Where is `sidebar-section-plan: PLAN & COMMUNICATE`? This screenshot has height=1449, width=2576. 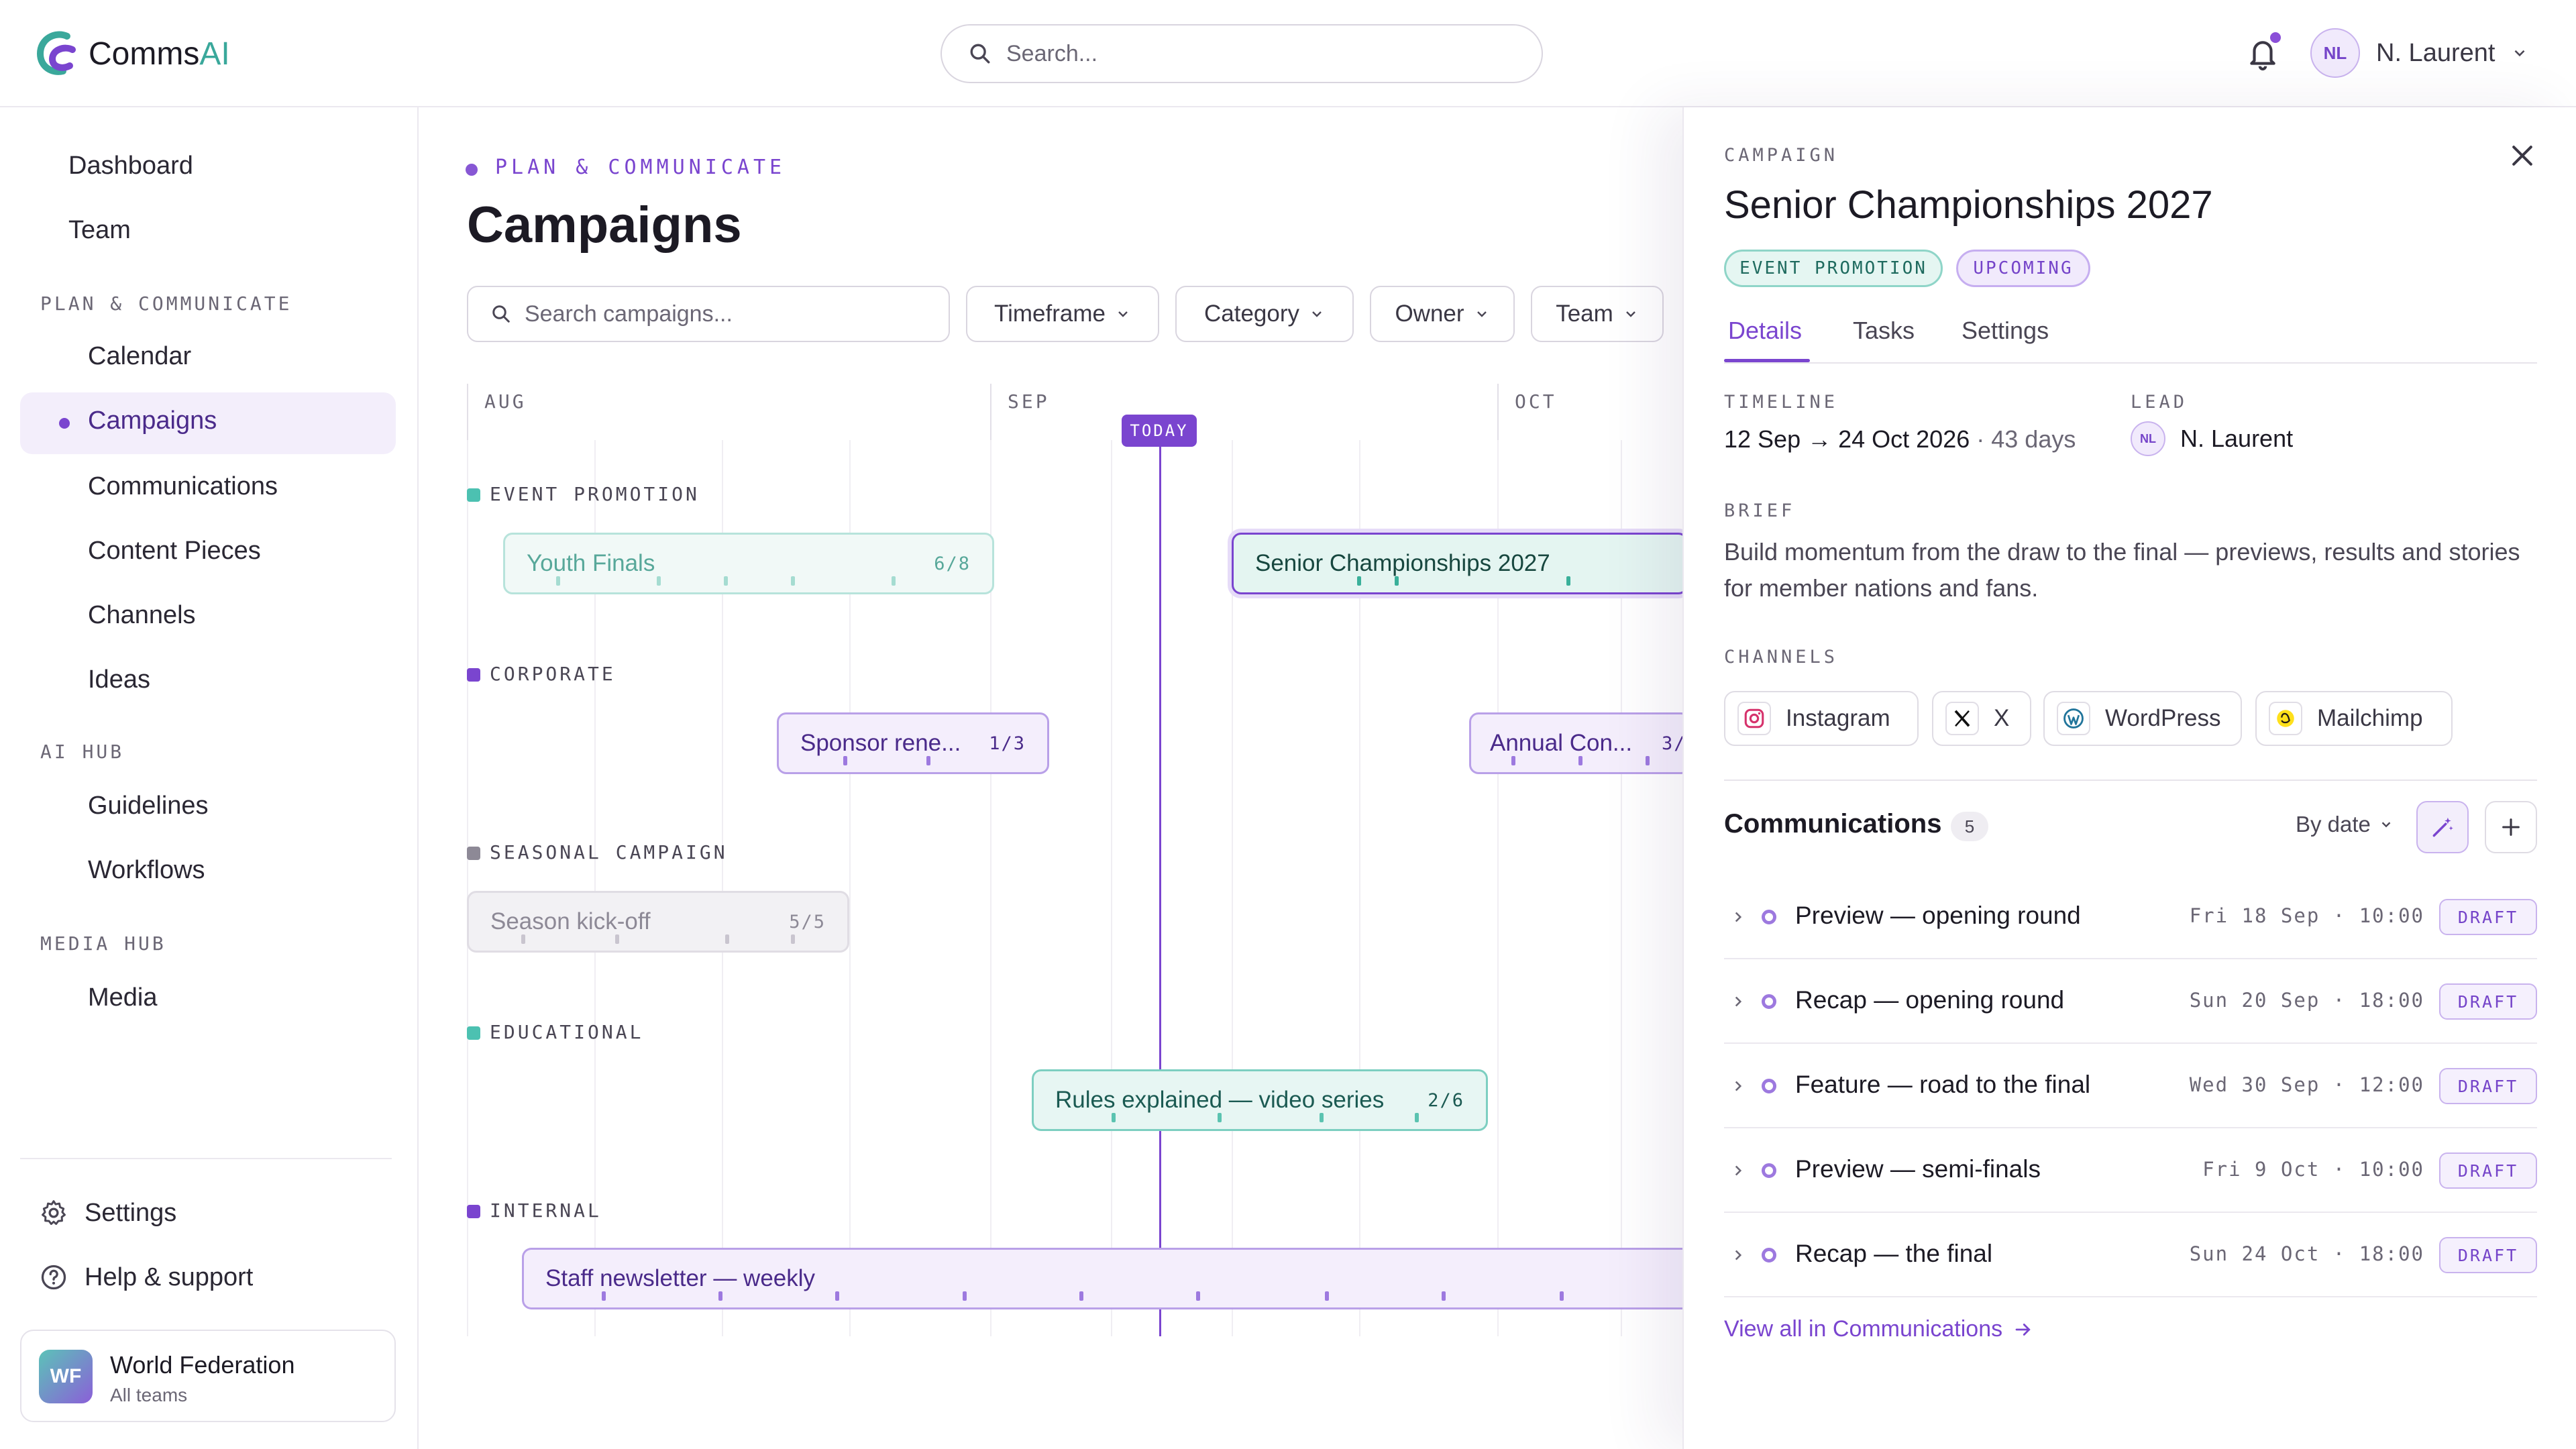 sidebar-section-plan: PLAN & COMMUNICATE is located at coordinates (166, 303).